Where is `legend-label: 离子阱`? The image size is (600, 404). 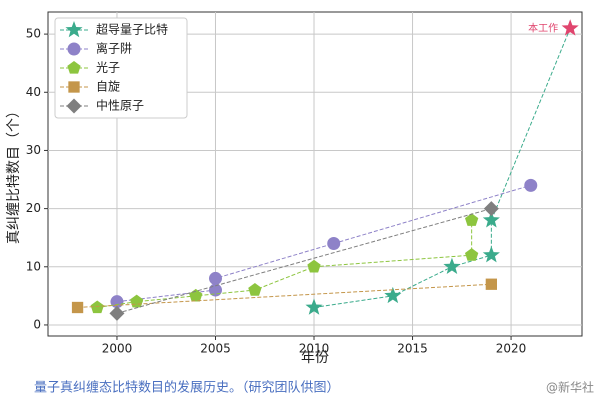
legend-label: 离子阱 is located at coordinates (114, 48).